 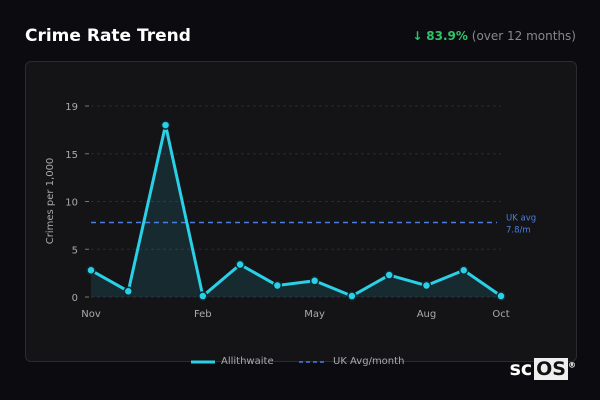 What do you see at coordinates (71, 155) in the screenshot?
I see `y-tick-label: 15` at bounding box center [71, 155].